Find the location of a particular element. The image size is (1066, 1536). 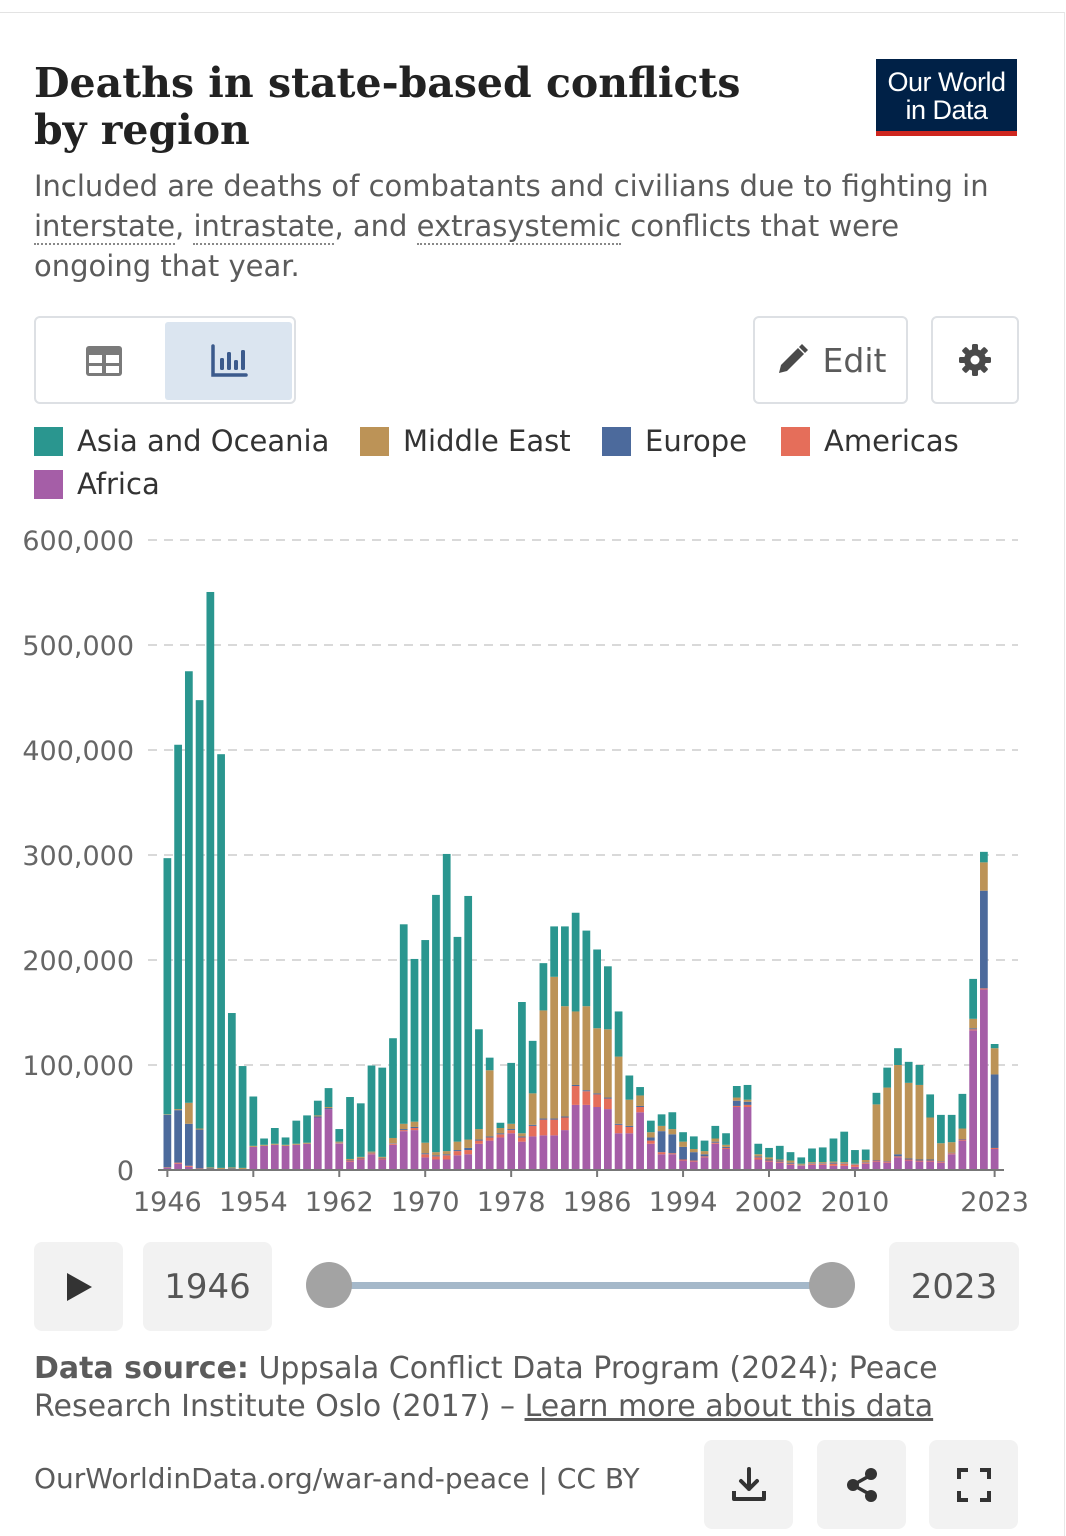

legend-item-asia: Asia and Oceania is located at coordinates (181, 441).